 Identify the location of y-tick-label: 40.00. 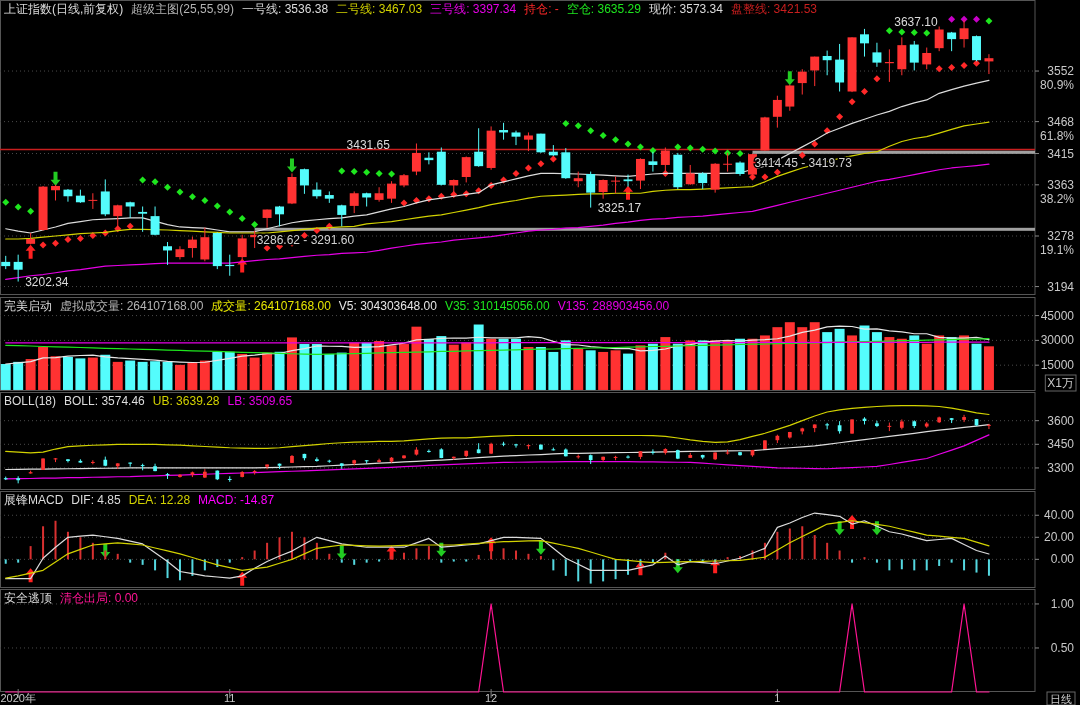
(1059, 515).